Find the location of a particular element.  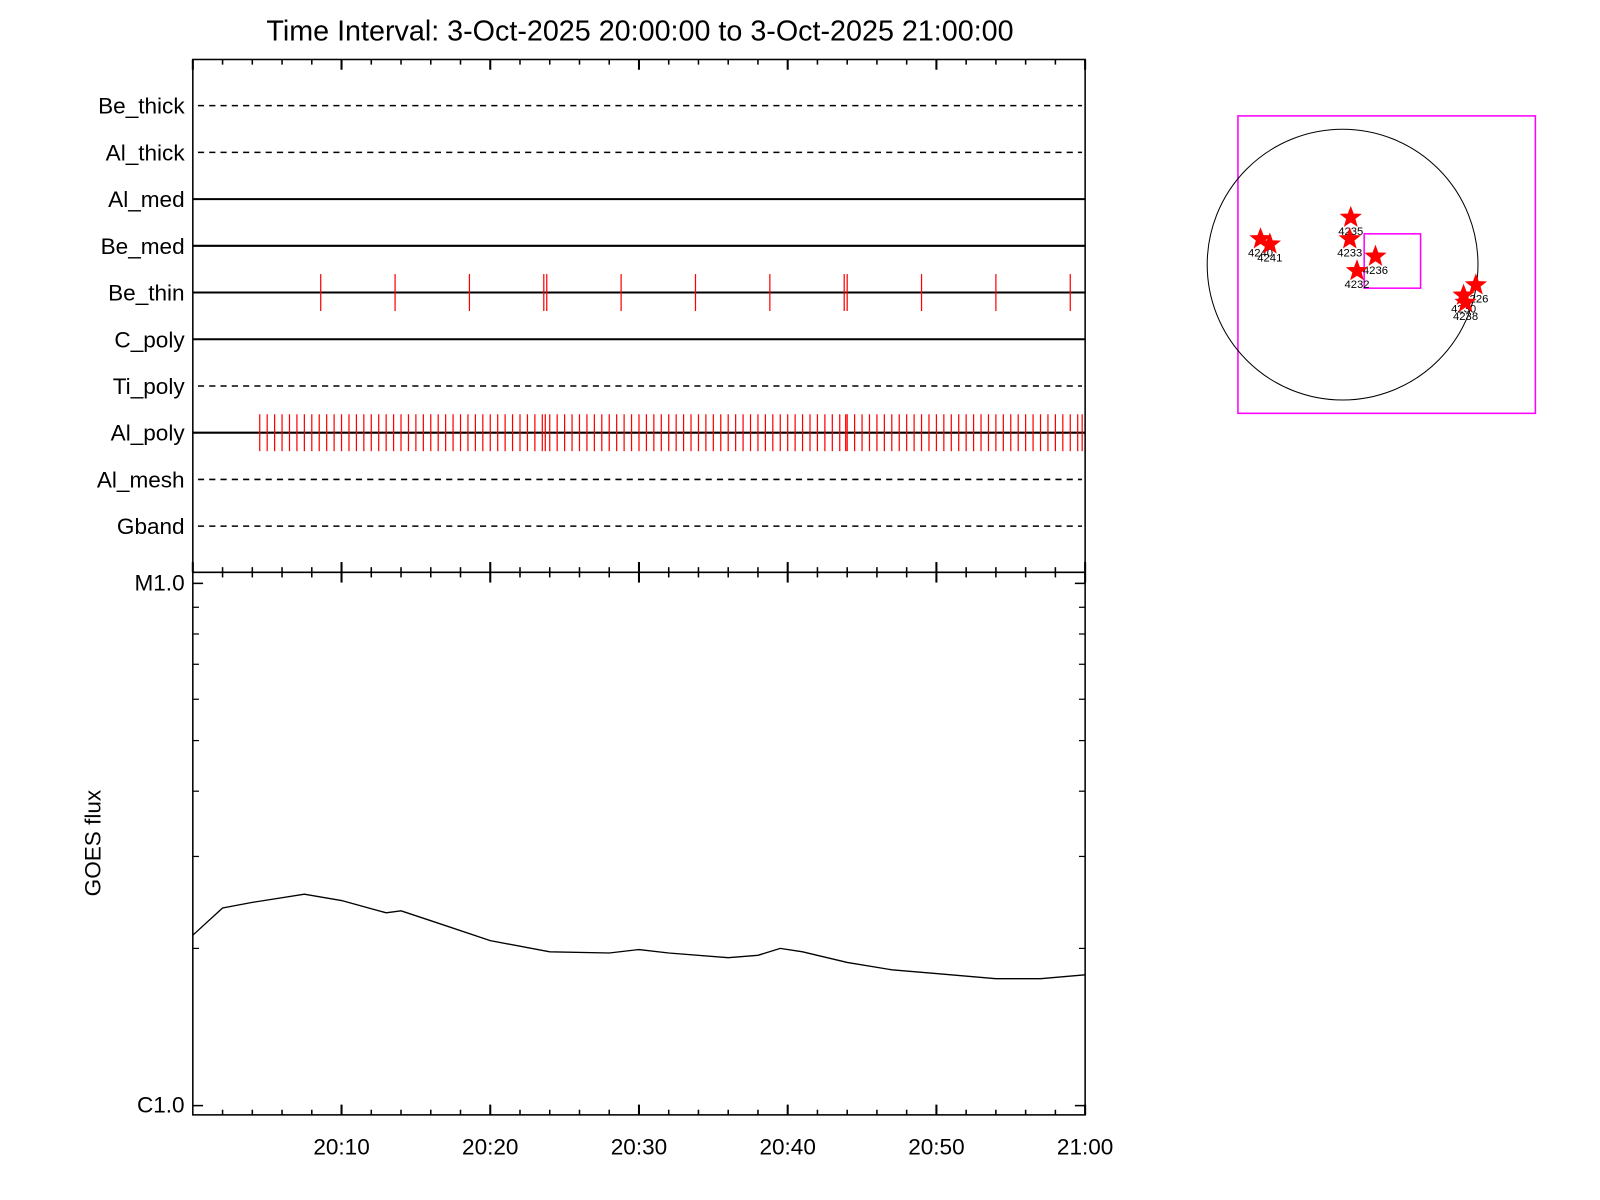

x-tick-label: 20:10 is located at coordinates (341, 1147).